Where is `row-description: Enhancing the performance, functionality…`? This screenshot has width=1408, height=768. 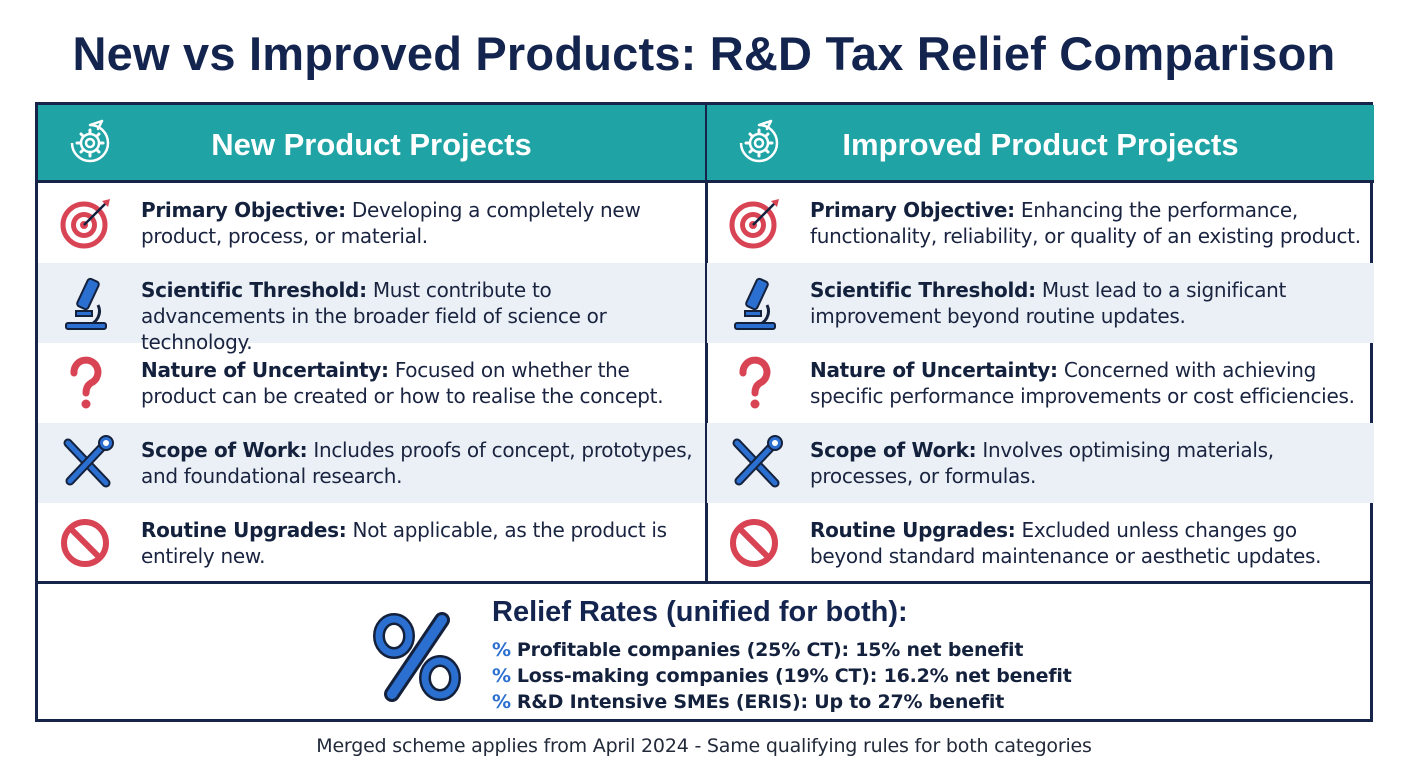
row-description: Enhancing the performance, functionality… is located at coordinates (1085, 223).